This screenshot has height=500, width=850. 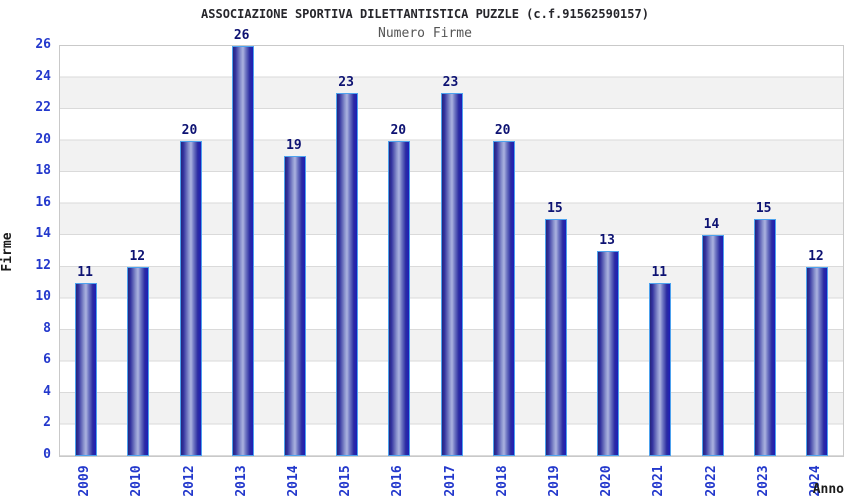 What do you see at coordinates (47, 454) in the screenshot?
I see `y-tick-label: 0` at bounding box center [47, 454].